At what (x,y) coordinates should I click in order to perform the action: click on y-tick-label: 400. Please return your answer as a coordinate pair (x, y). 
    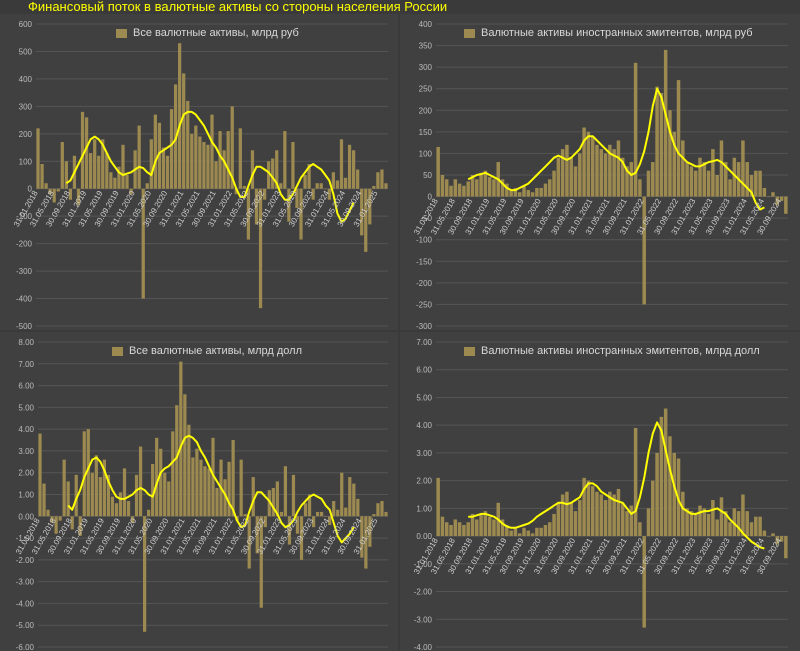
    Looking at the image, I should click on (426, 24).